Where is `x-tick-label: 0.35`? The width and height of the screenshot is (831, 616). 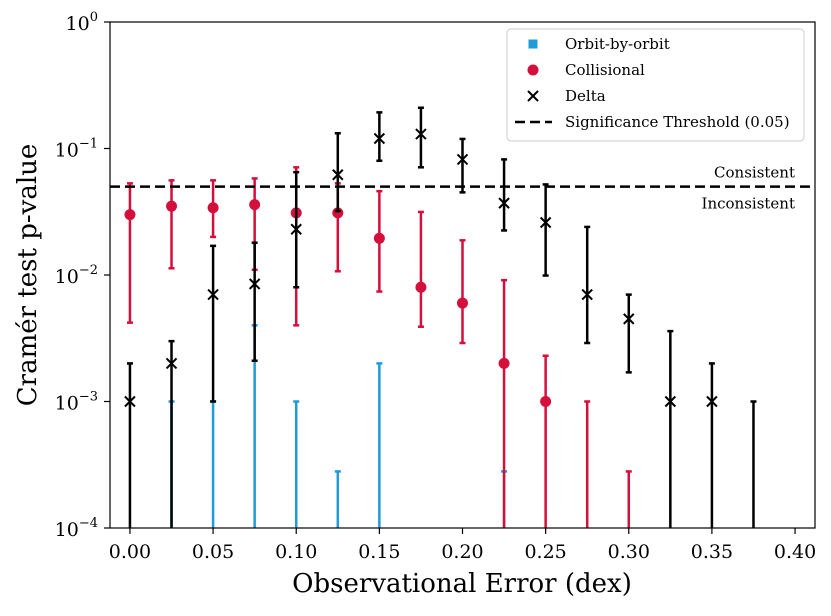 x-tick-label: 0.35 is located at coordinates (712, 552).